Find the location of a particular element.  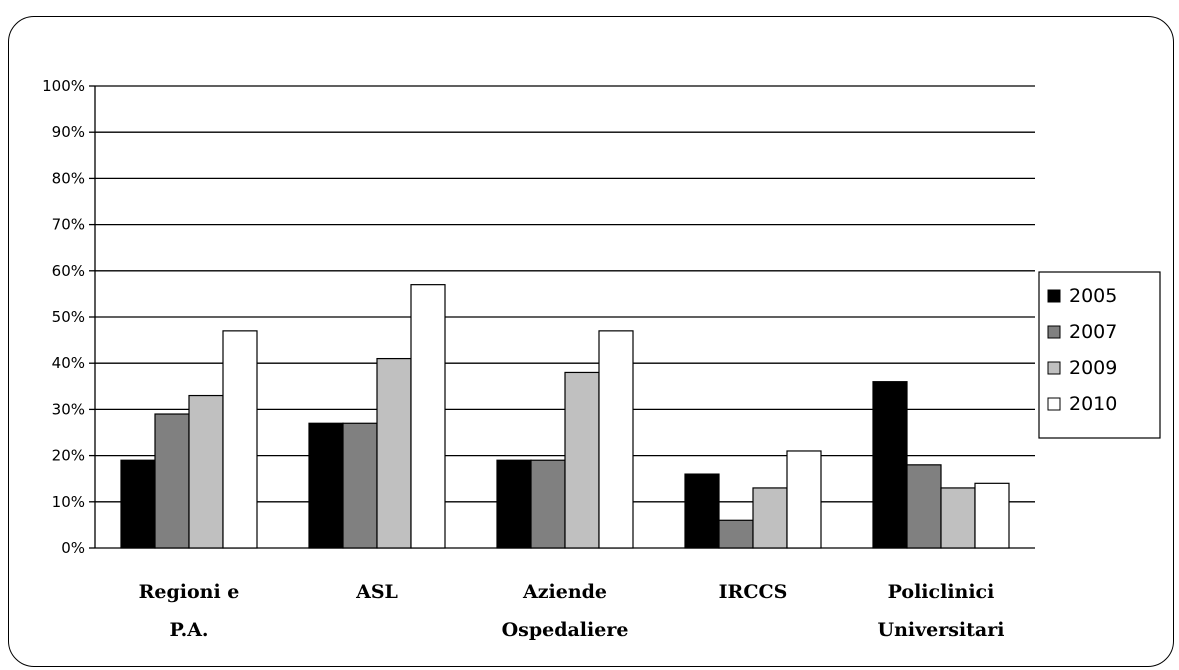

y-tick-label: 30% is located at coordinates (68, 409).